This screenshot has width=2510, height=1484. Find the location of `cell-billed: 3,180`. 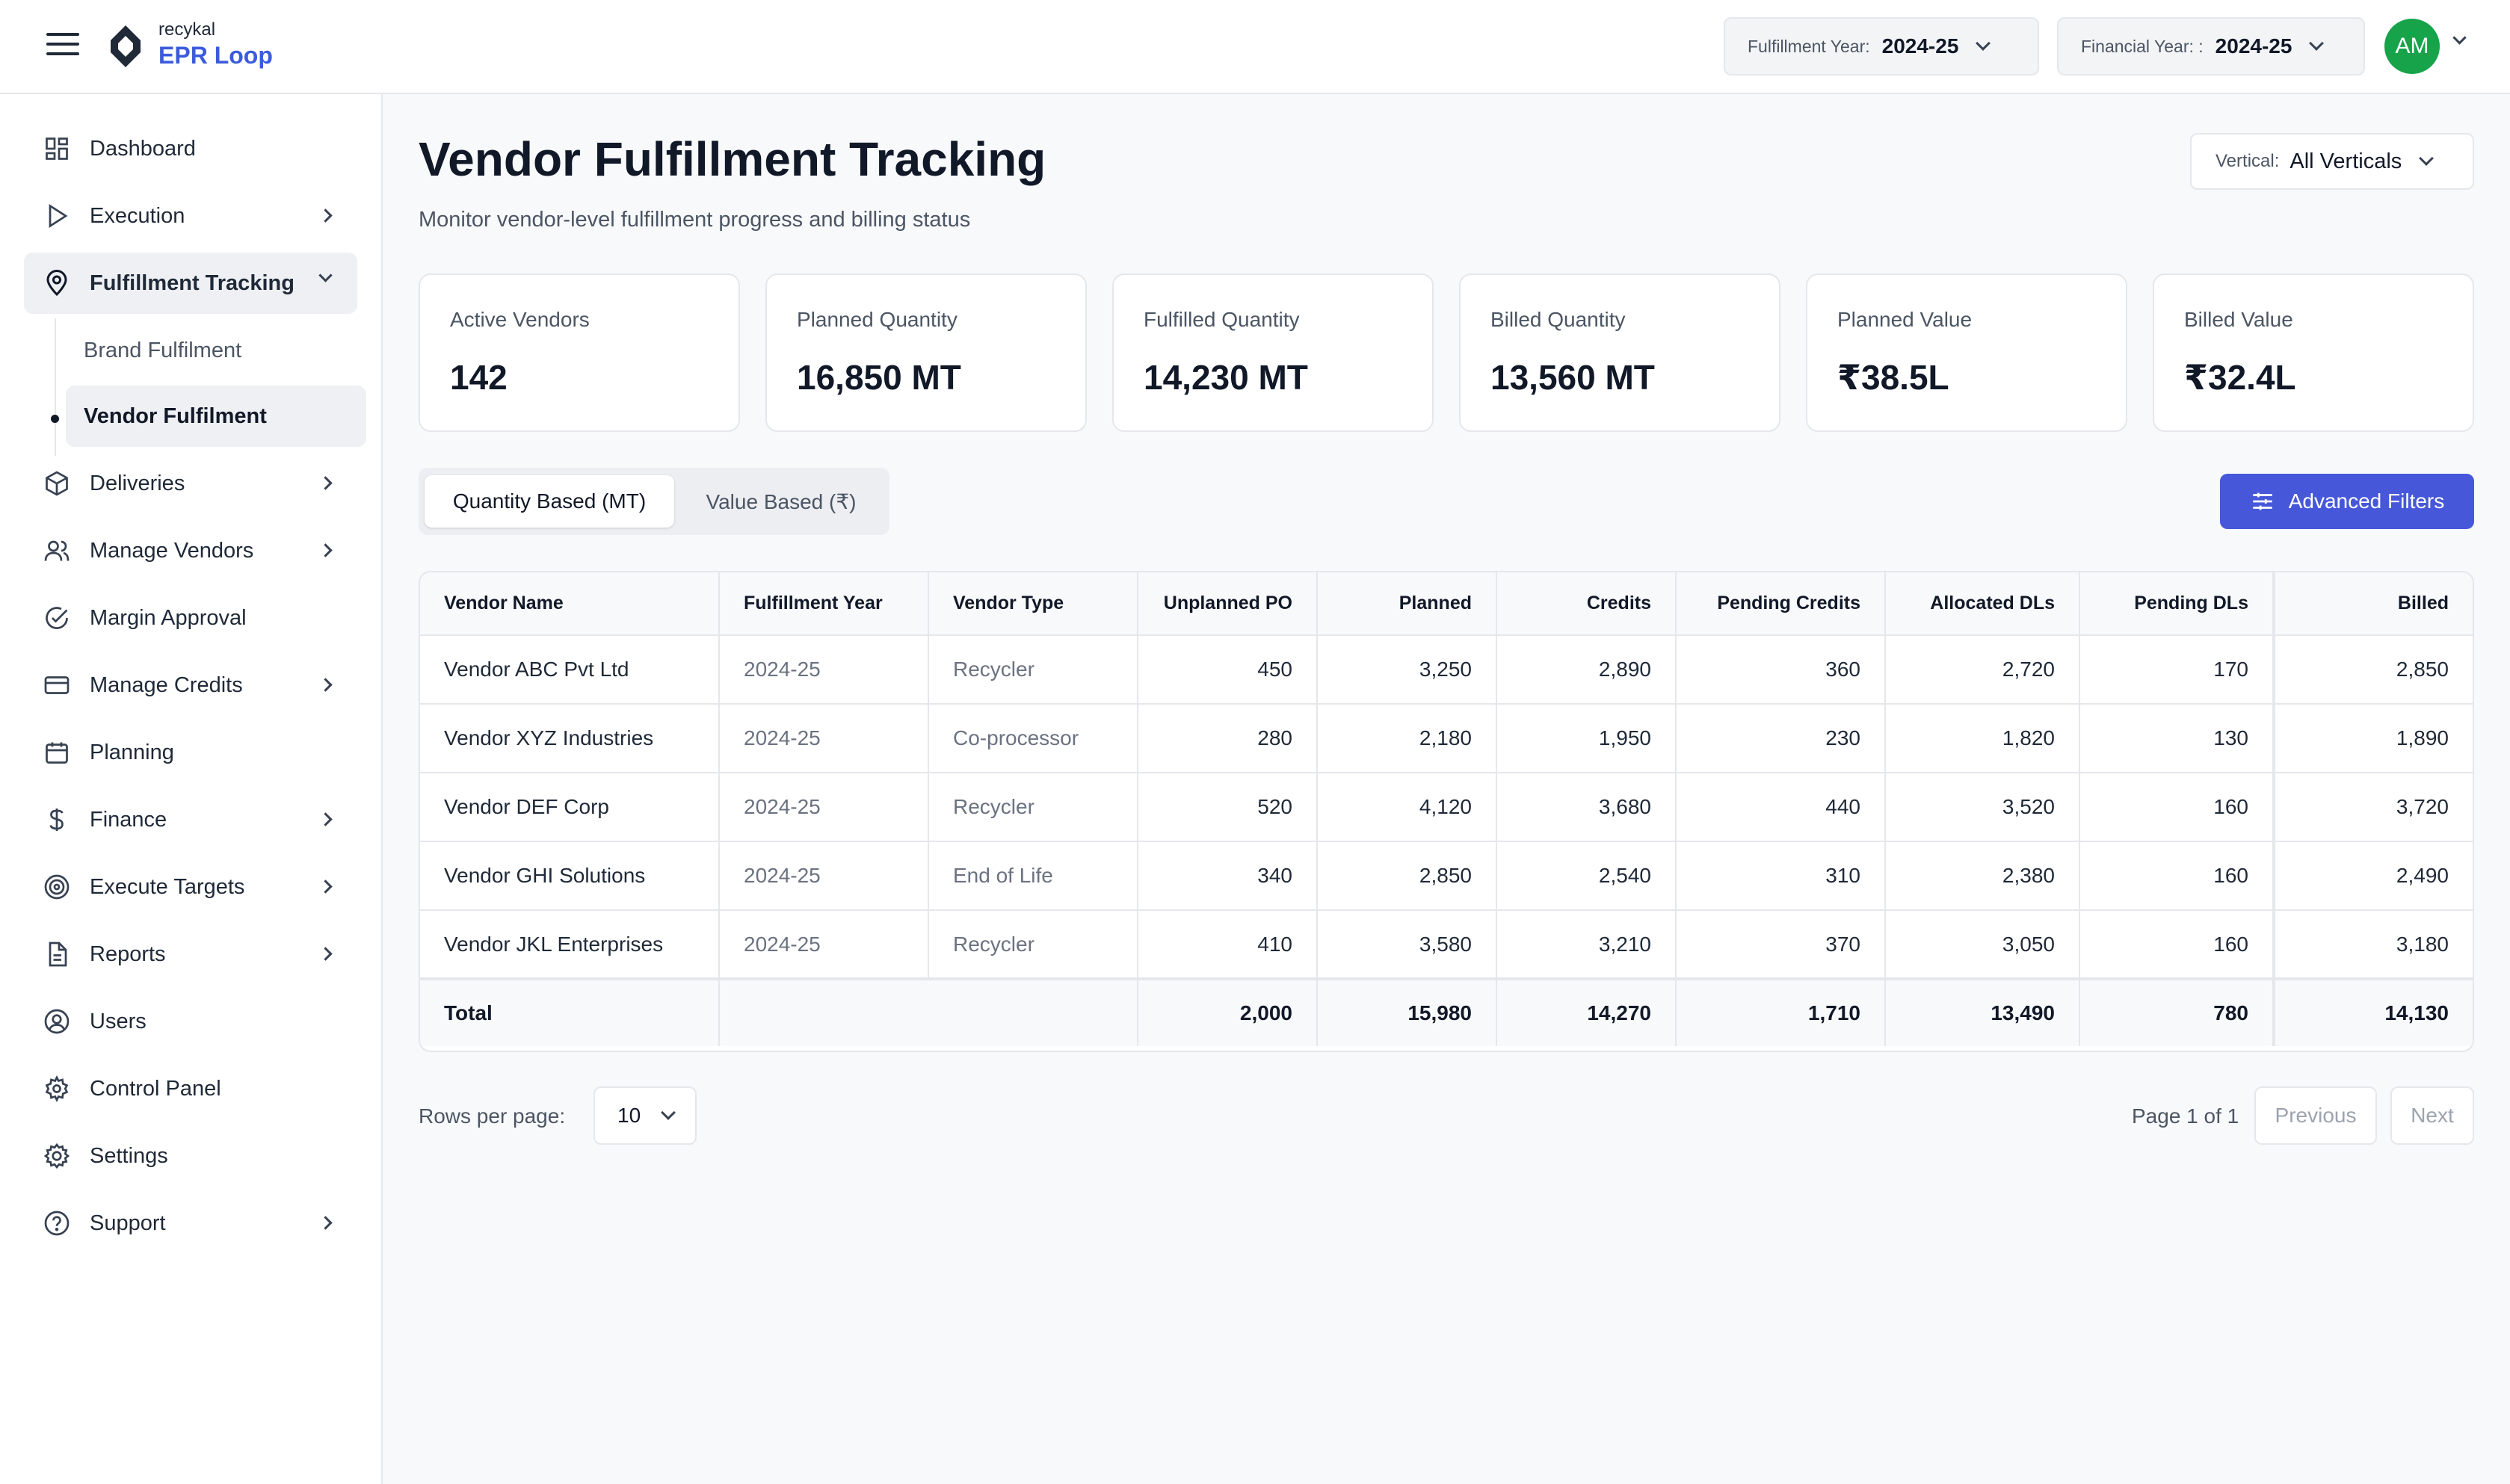

cell-billed: 3,180 is located at coordinates (2372, 945).